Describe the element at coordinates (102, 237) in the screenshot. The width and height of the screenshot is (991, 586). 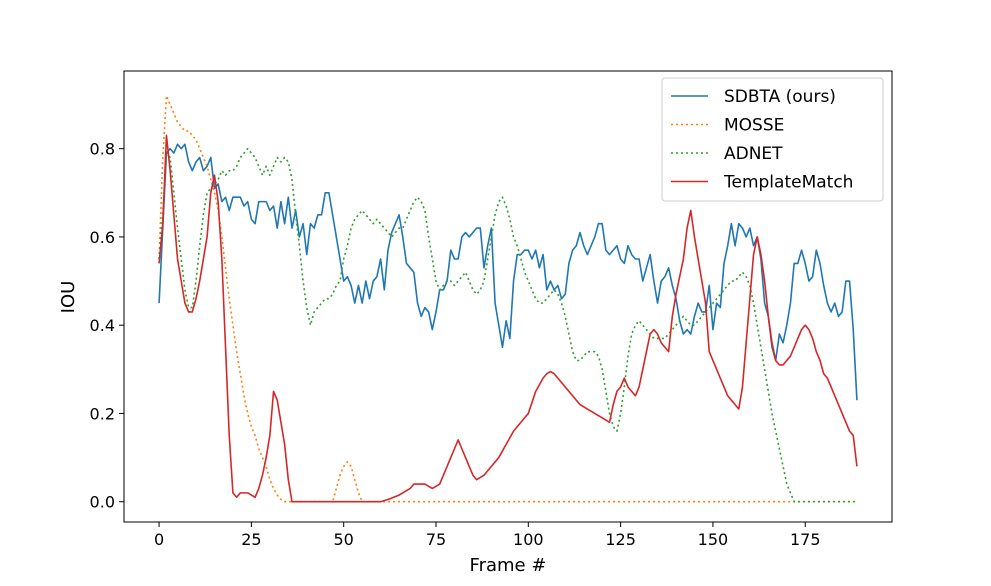
I see `y-tick-label: 0.6` at that location.